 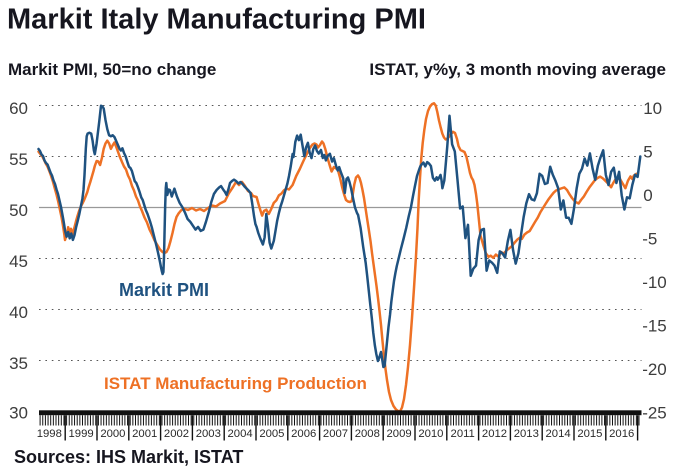 What do you see at coordinates (647, 195) in the screenshot?
I see `svg-text: 0` at bounding box center [647, 195].